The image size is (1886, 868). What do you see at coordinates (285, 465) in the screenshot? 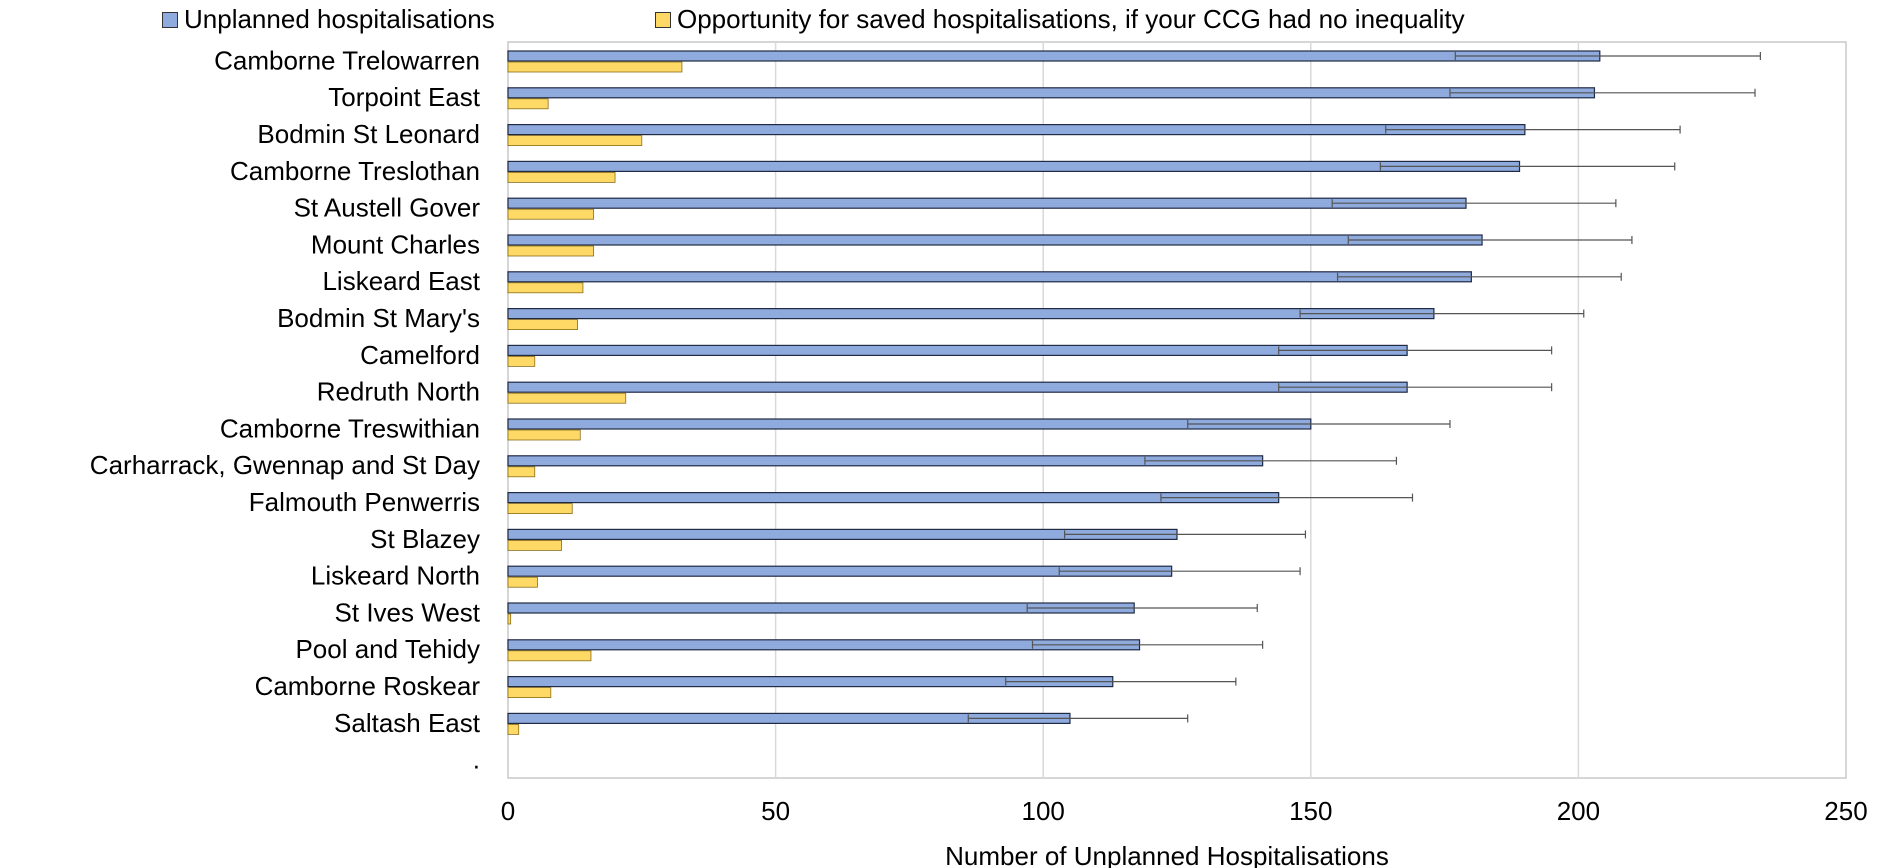
I see `category-label: Carharrack, Gwennap and St Day` at bounding box center [285, 465].